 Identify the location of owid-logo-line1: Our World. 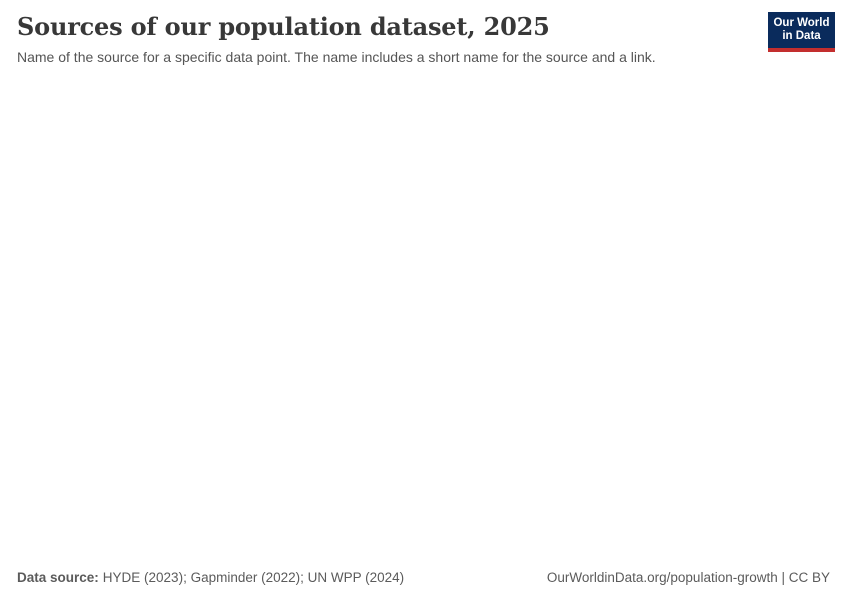
(801, 23).